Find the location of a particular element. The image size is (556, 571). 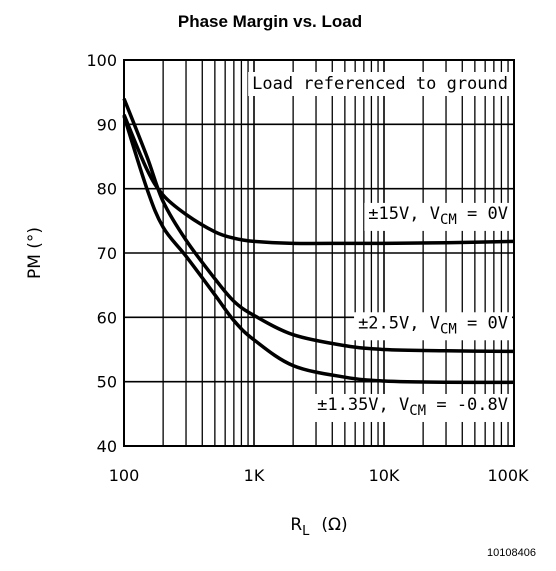

x-tick-label: 10K is located at coordinates (384, 475).